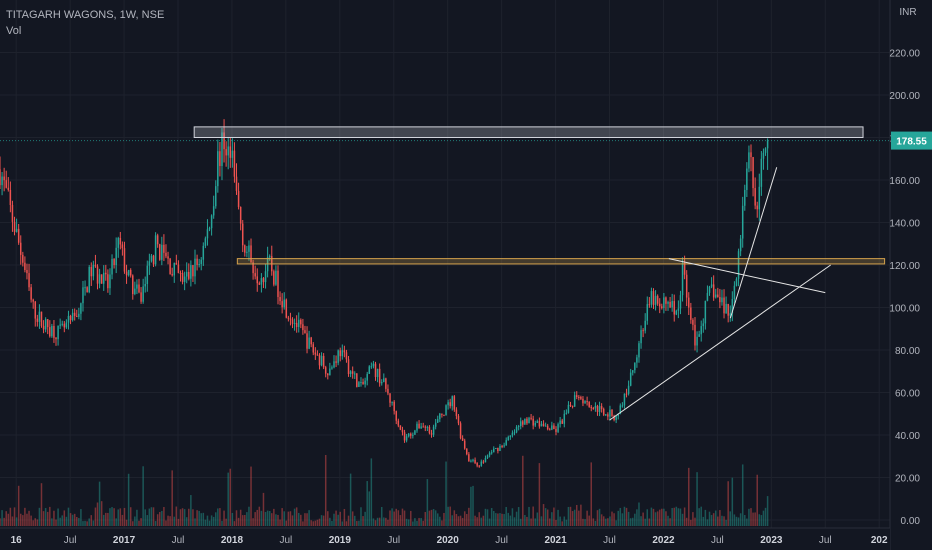  What do you see at coordinates (14, 31) in the screenshot?
I see `volume-label: Vol` at bounding box center [14, 31].